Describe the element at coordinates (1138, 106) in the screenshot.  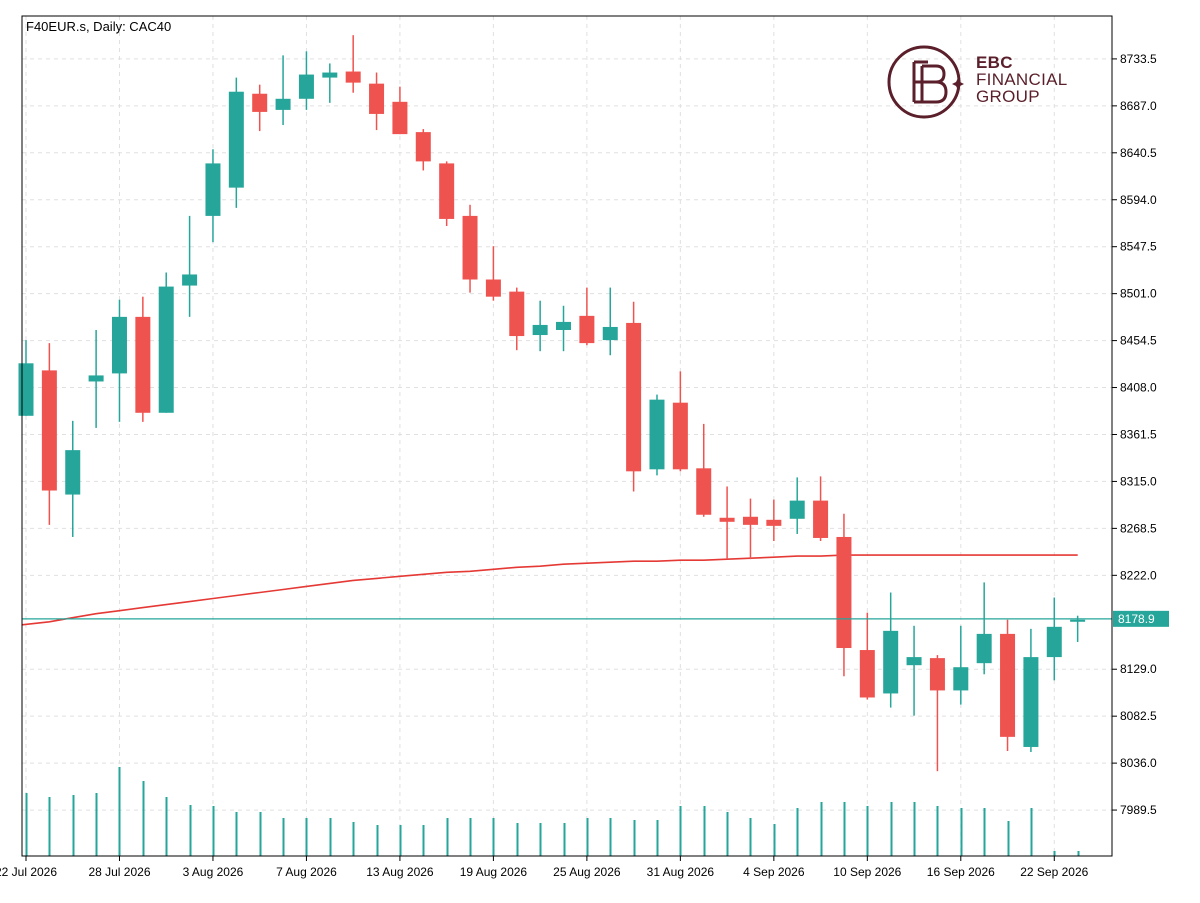
I see `y-tick-label: 8687.0` at that location.